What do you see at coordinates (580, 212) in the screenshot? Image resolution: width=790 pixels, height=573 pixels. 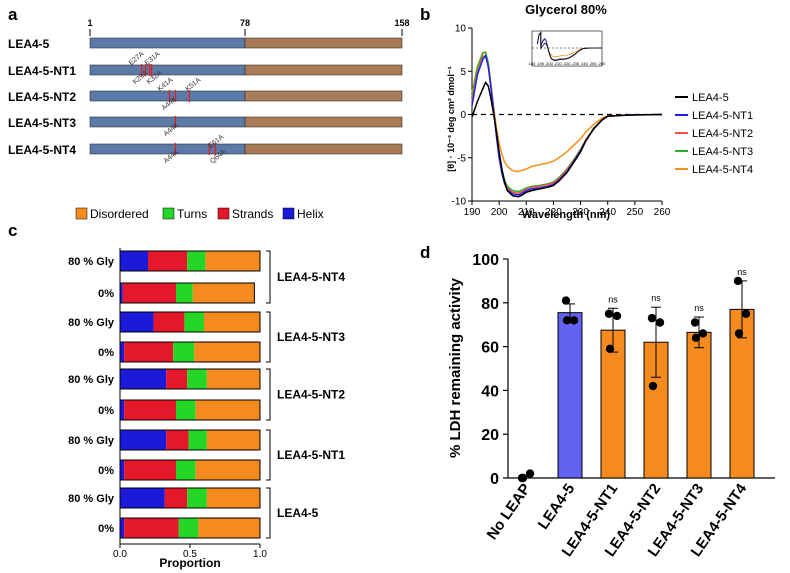 I see `x-tick-label: 230` at bounding box center [580, 212].